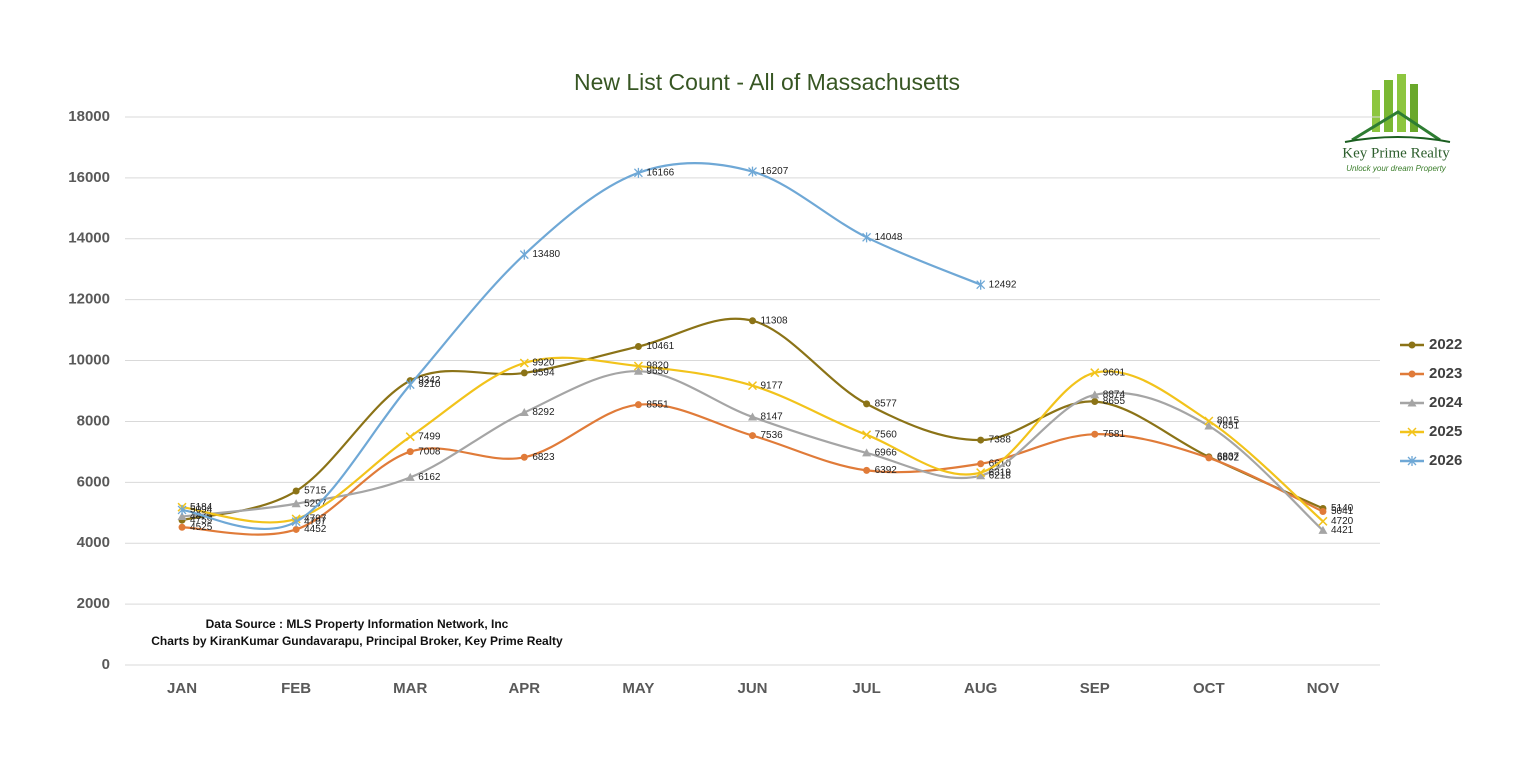 Image resolution: width=1536 pixels, height=768 pixels. Describe the element at coordinates (1000, 463) in the screenshot. I see `data-label: 6610` at that location.